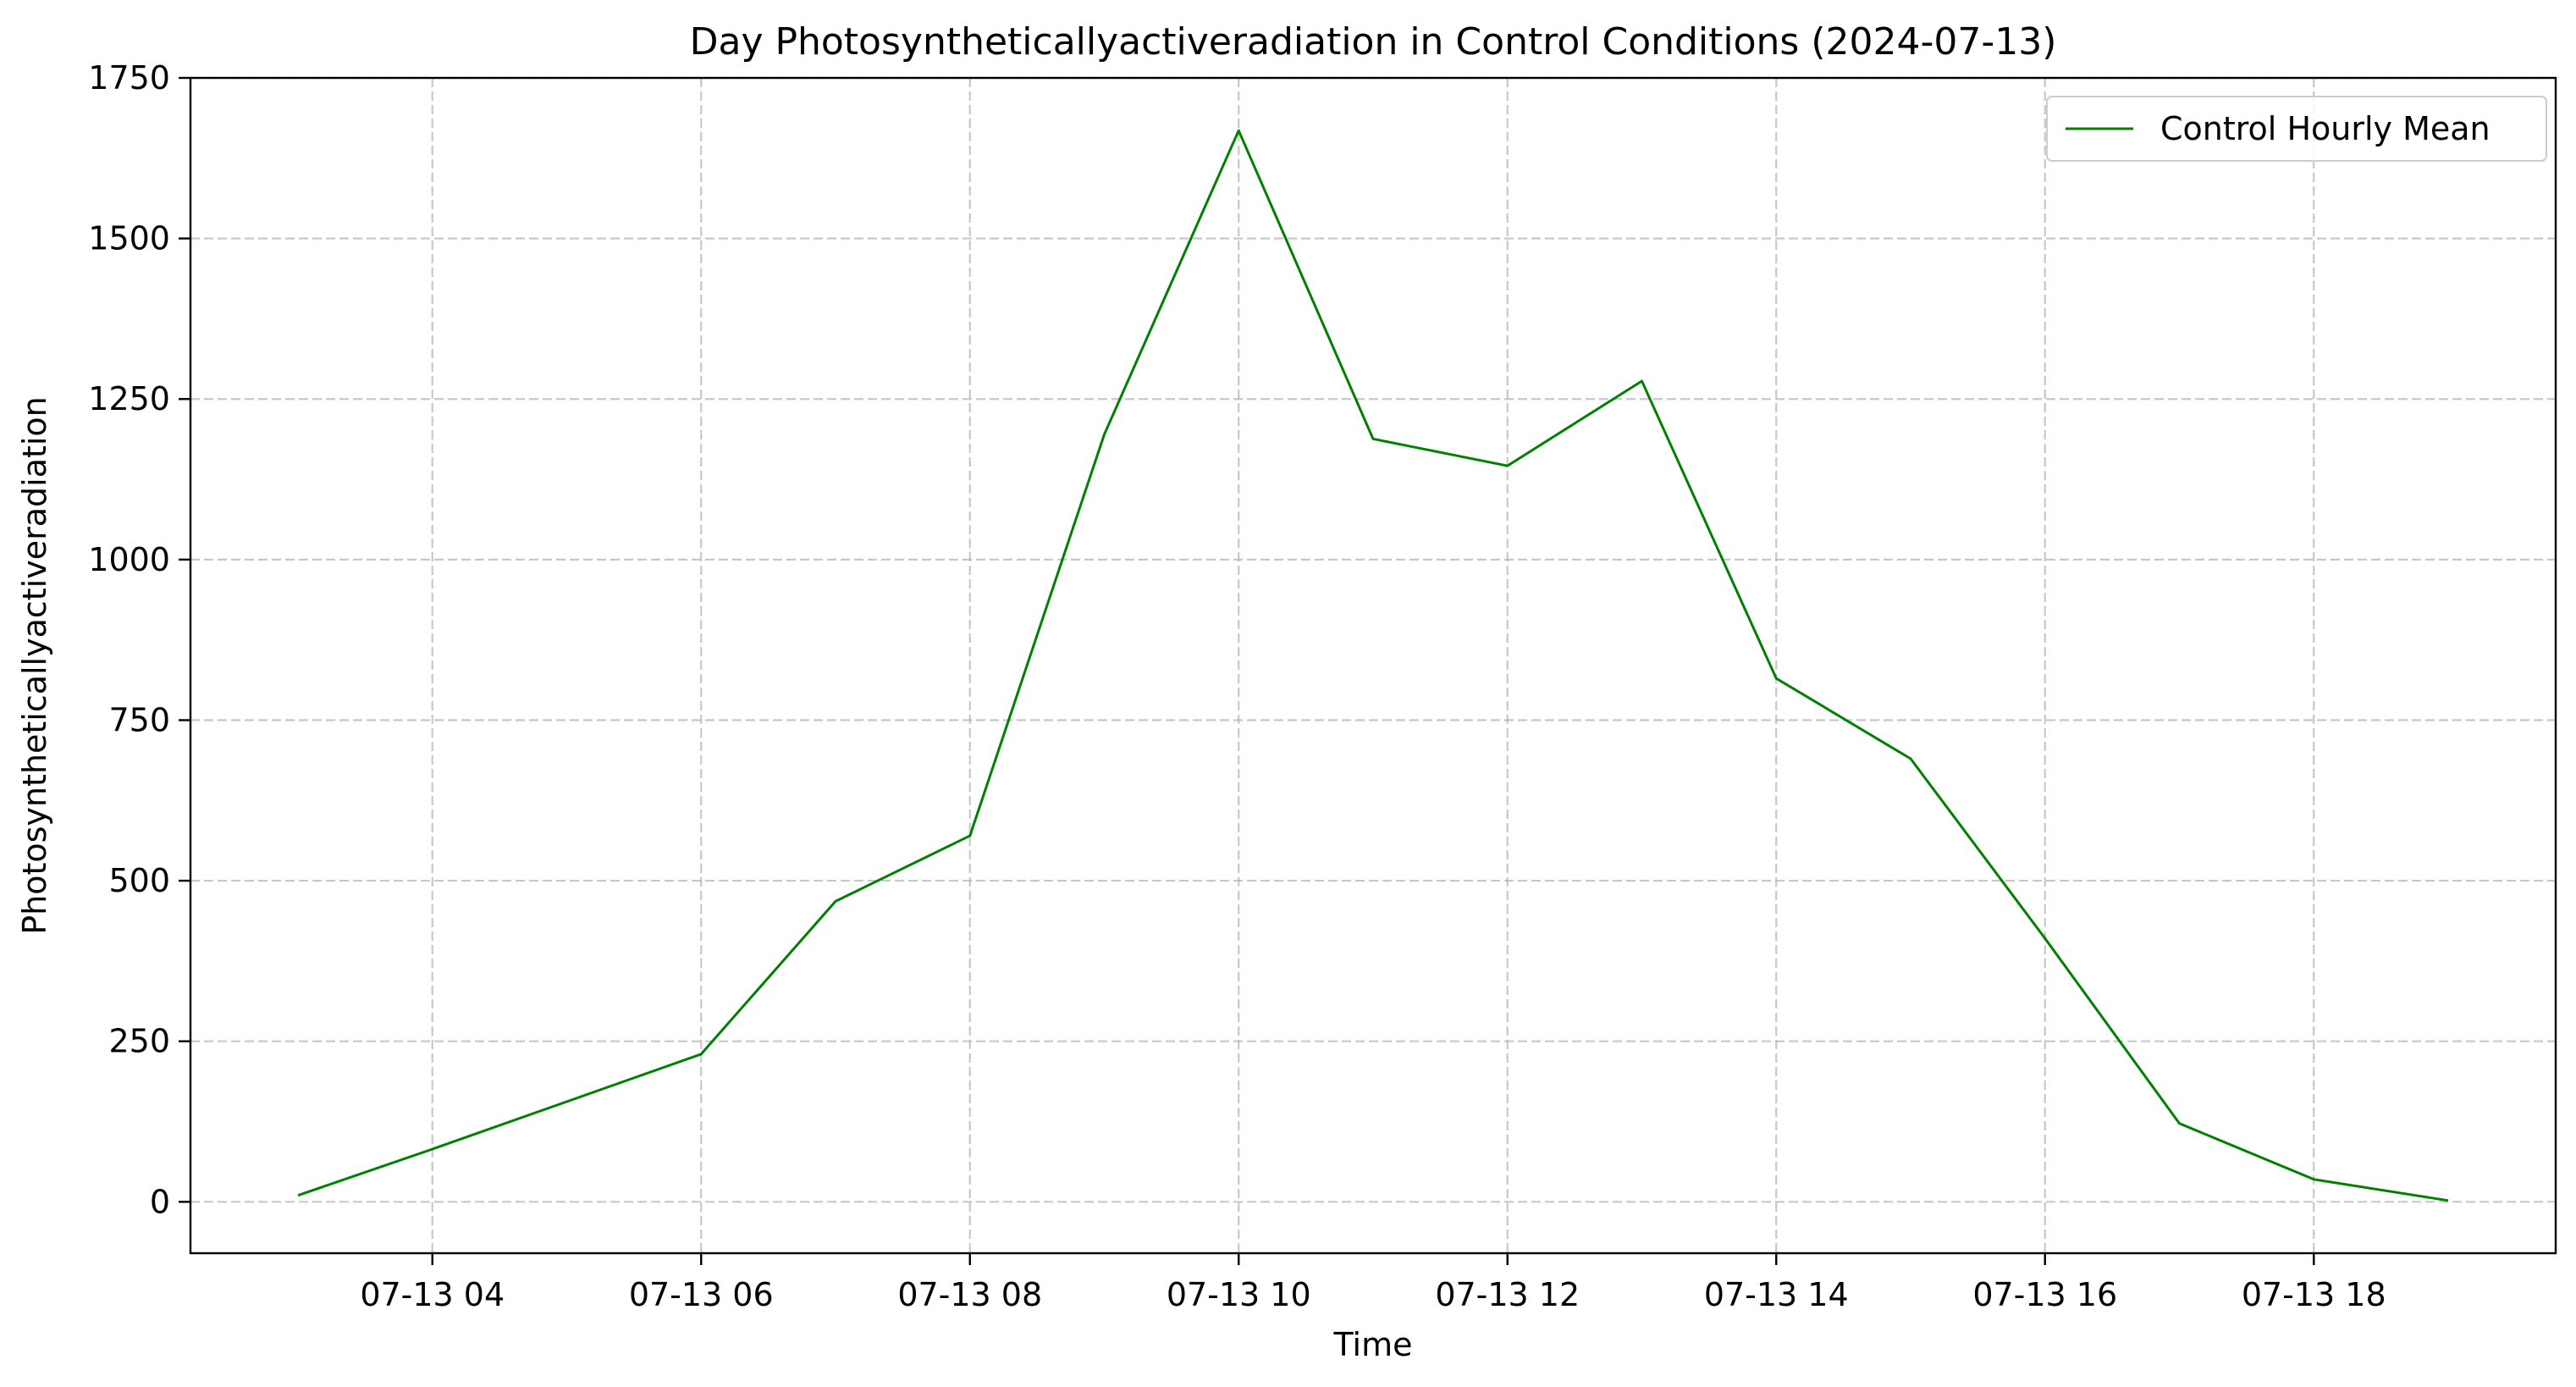  Describe the element at coordinates (1508, 1294) in the screenshot. I see `x-tick-label: 07-13 12` at that location.